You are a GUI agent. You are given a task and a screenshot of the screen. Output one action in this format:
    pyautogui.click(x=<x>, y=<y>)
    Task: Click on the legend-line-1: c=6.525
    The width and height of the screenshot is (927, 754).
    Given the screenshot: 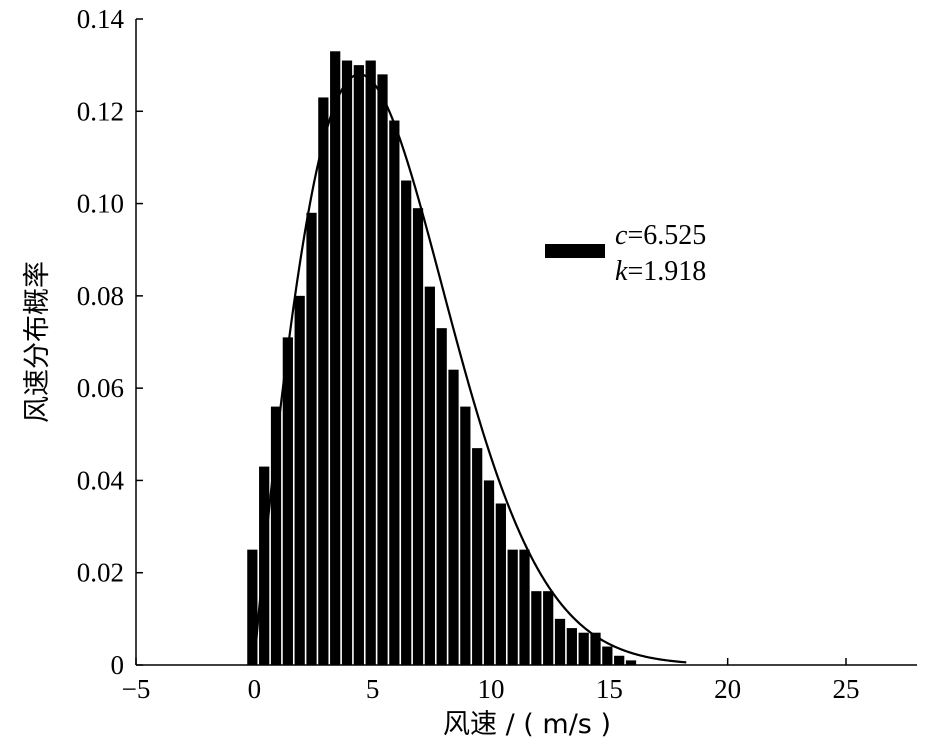 What is the action you would take?
    pyautogui.click(x=660, y=235)
    